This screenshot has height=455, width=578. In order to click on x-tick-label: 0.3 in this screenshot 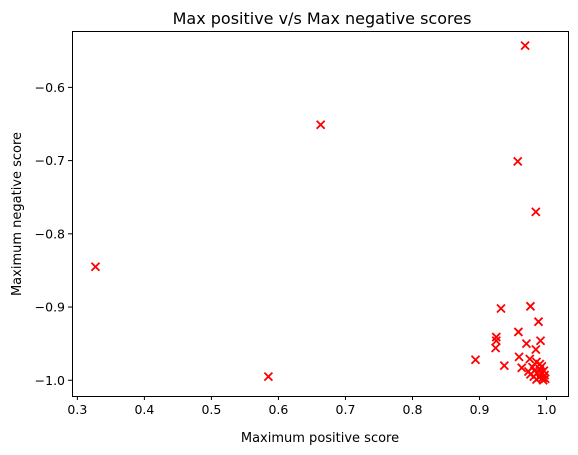, I will do `click(77, 409)`.